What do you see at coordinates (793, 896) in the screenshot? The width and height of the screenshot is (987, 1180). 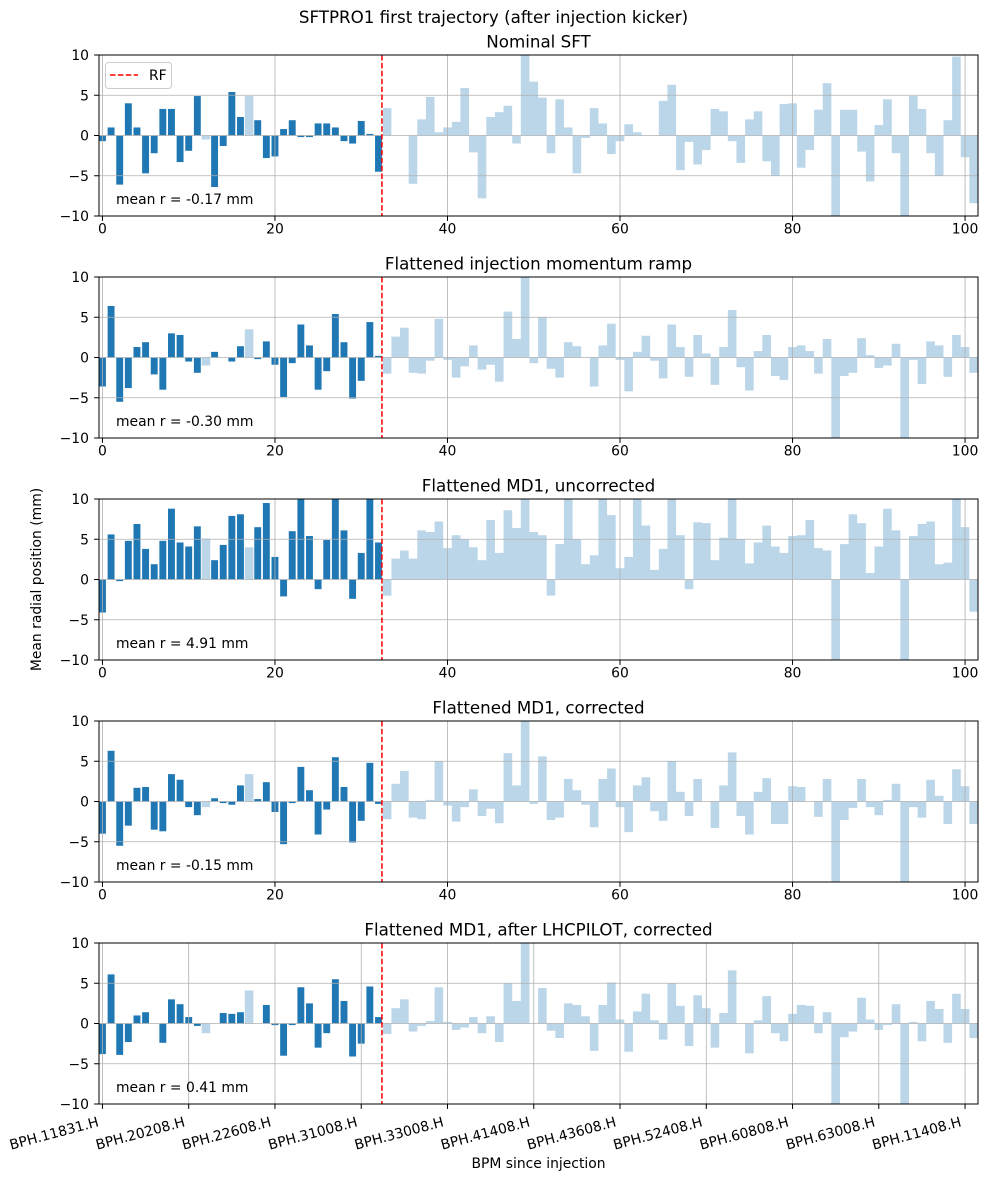 I see `x-tick-label: 80` at bounding box center [793, 896].